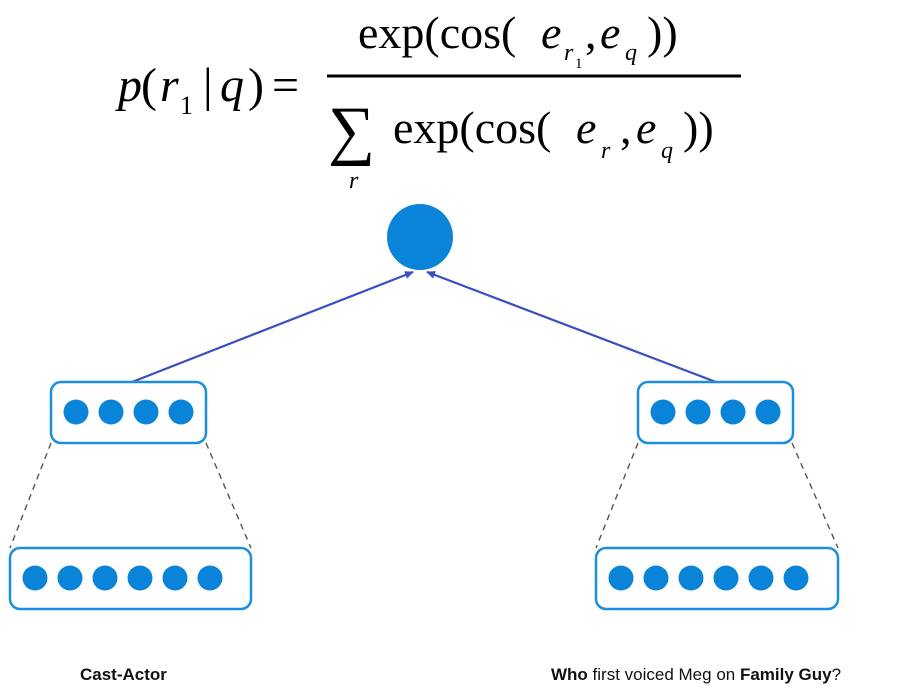 The width and height of the screenshot is (914, 699). I want to click on question-part: Family Guy, so click(785, 674).